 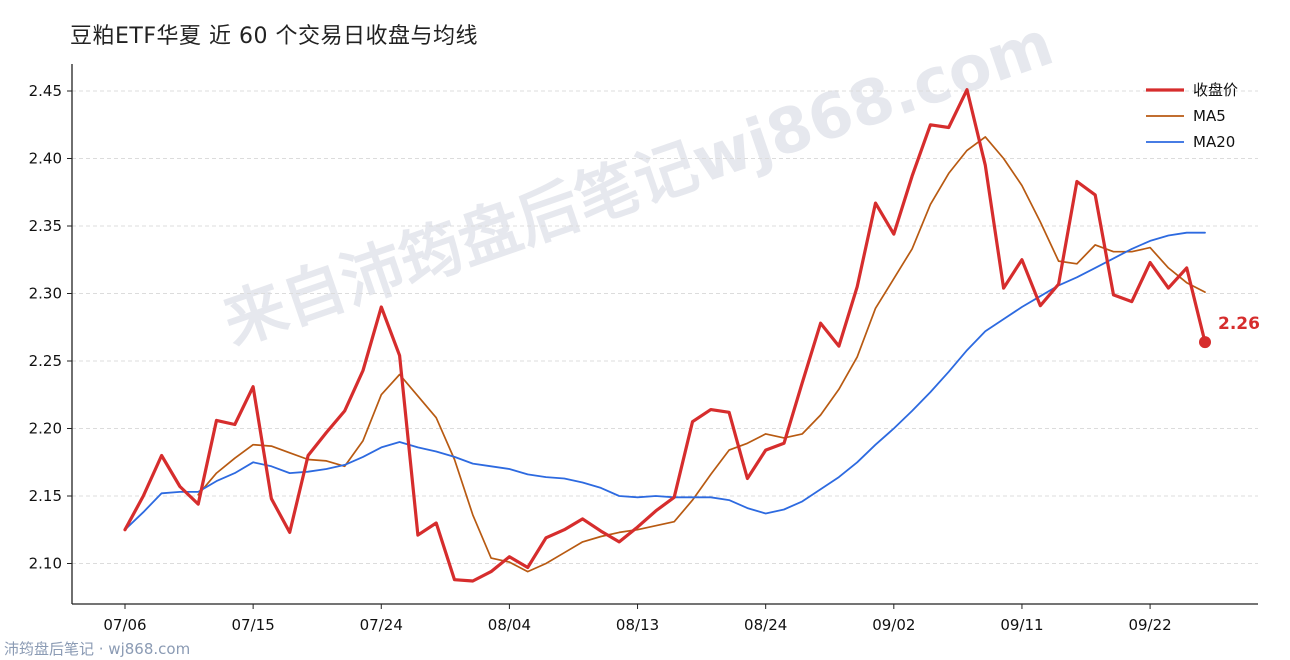 I want to click on x-tick-label: 07/15, so click(x=253, y=625).